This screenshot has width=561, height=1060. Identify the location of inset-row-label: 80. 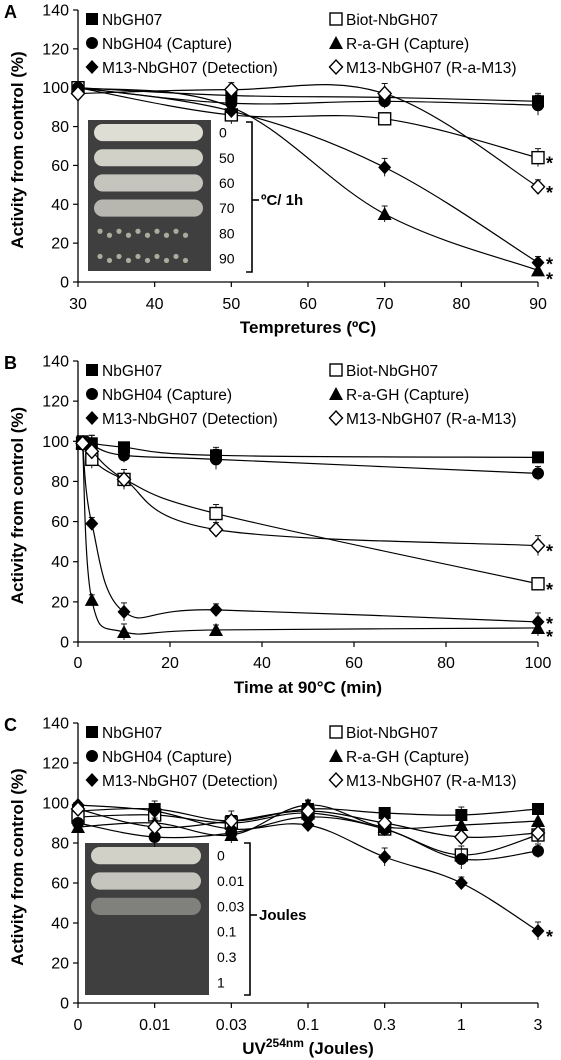
(227, 233).